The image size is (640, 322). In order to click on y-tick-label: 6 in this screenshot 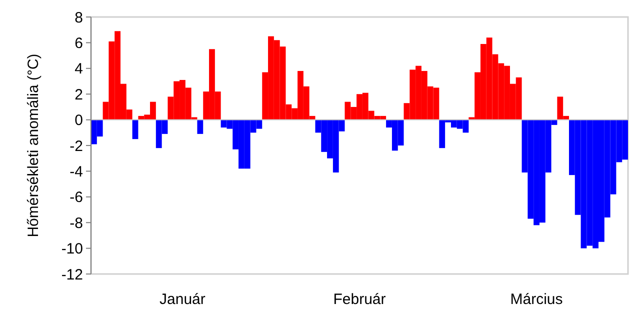, I will do `click(78, 43)`.